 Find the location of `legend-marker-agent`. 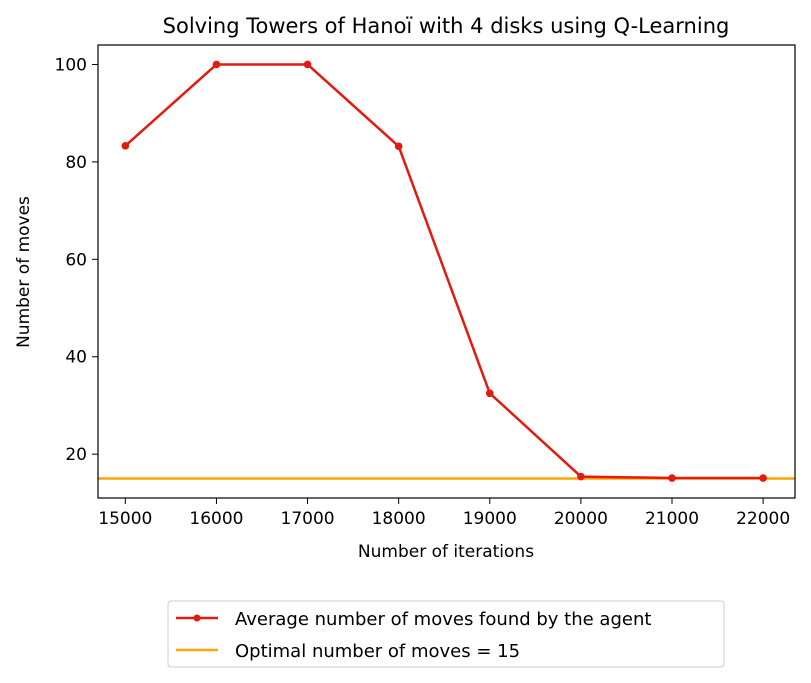

legend-marker-agent is located at coordinates (197, 618).